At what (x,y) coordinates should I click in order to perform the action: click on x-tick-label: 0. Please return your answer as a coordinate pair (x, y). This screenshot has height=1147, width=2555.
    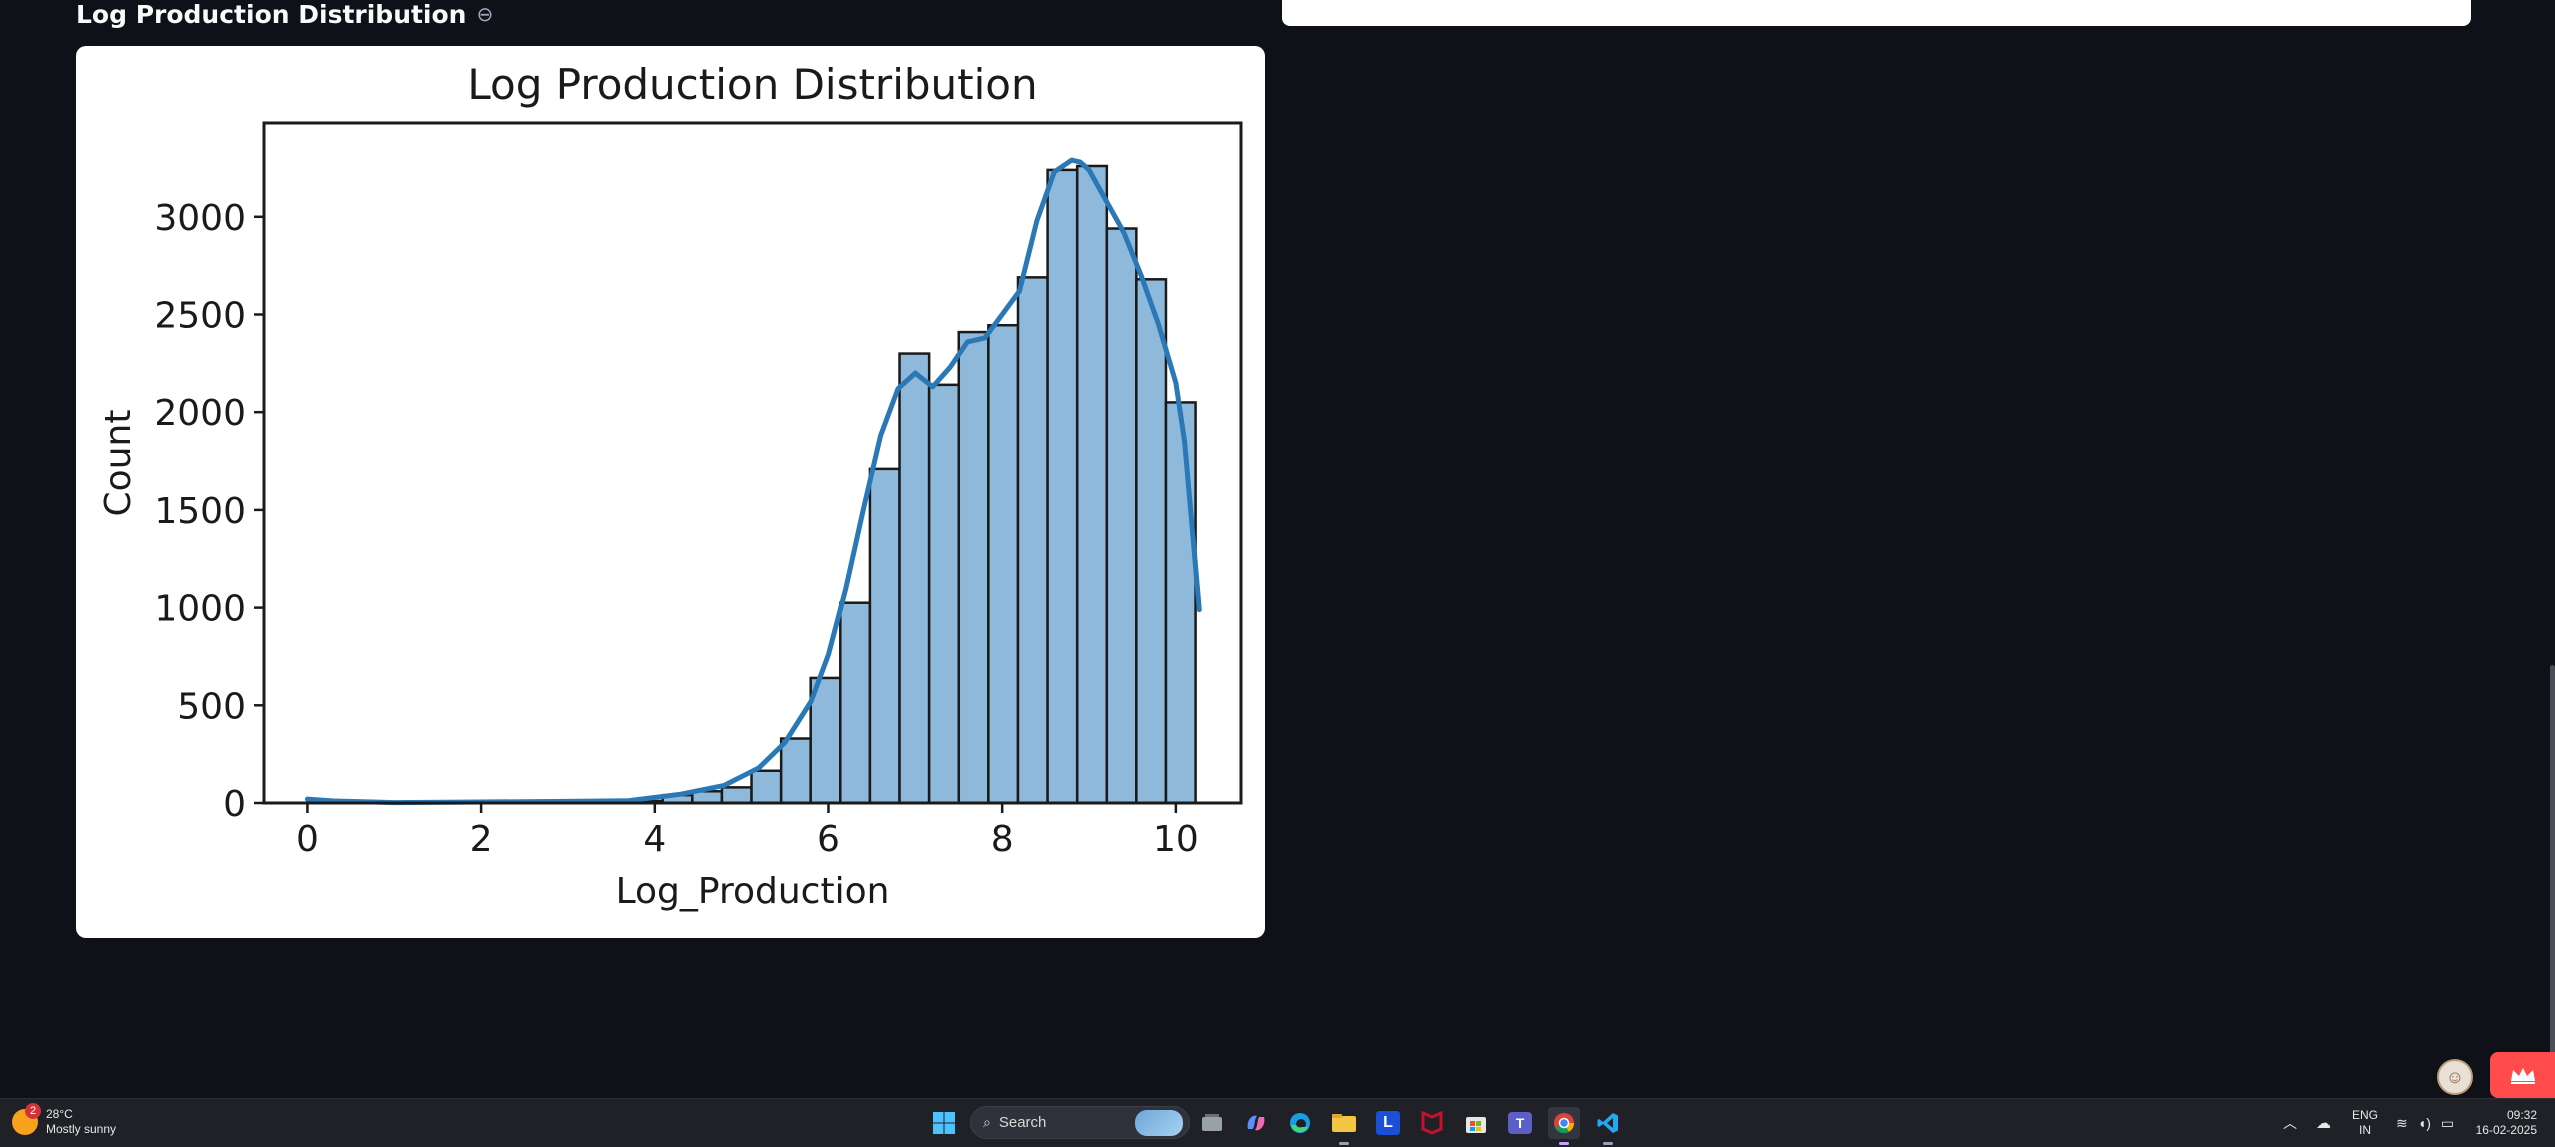
    Looking at the image, I should click on (307, 839).